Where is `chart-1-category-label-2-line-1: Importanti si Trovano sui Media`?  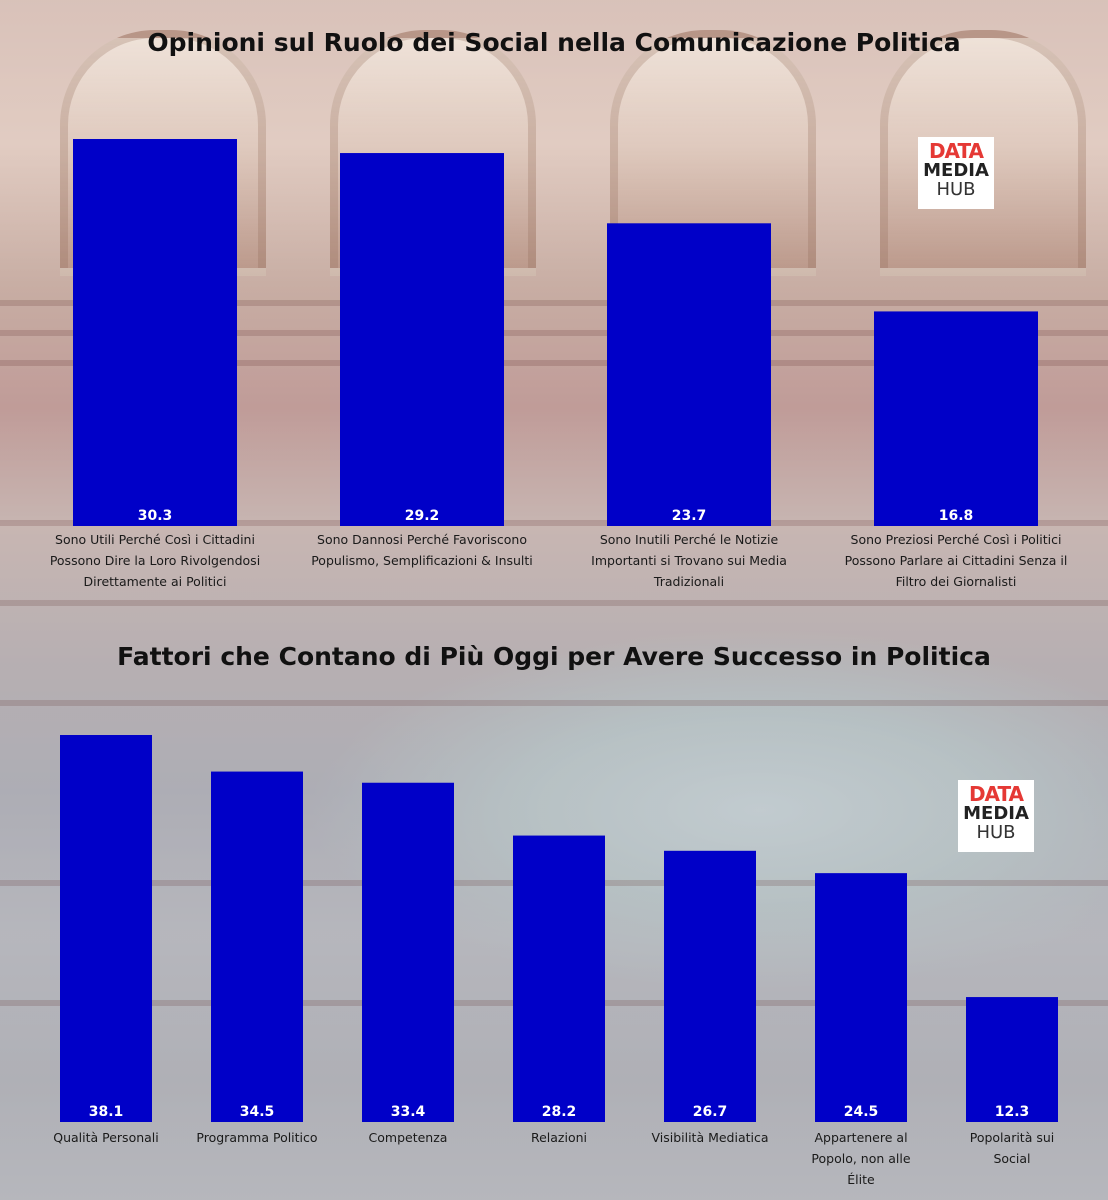
chart-1-category-label-2-line-1: Importanti si Trovano sui Media is located at coordinates (689, 560).